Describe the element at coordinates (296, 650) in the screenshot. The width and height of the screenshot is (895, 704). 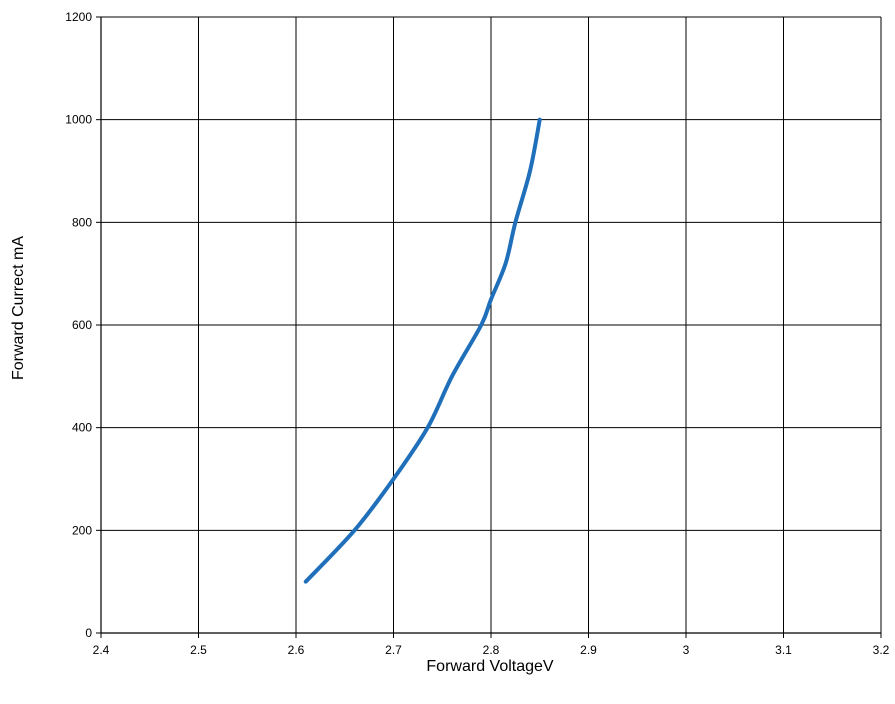
I see `x-tick-label: 2.6` at that location.